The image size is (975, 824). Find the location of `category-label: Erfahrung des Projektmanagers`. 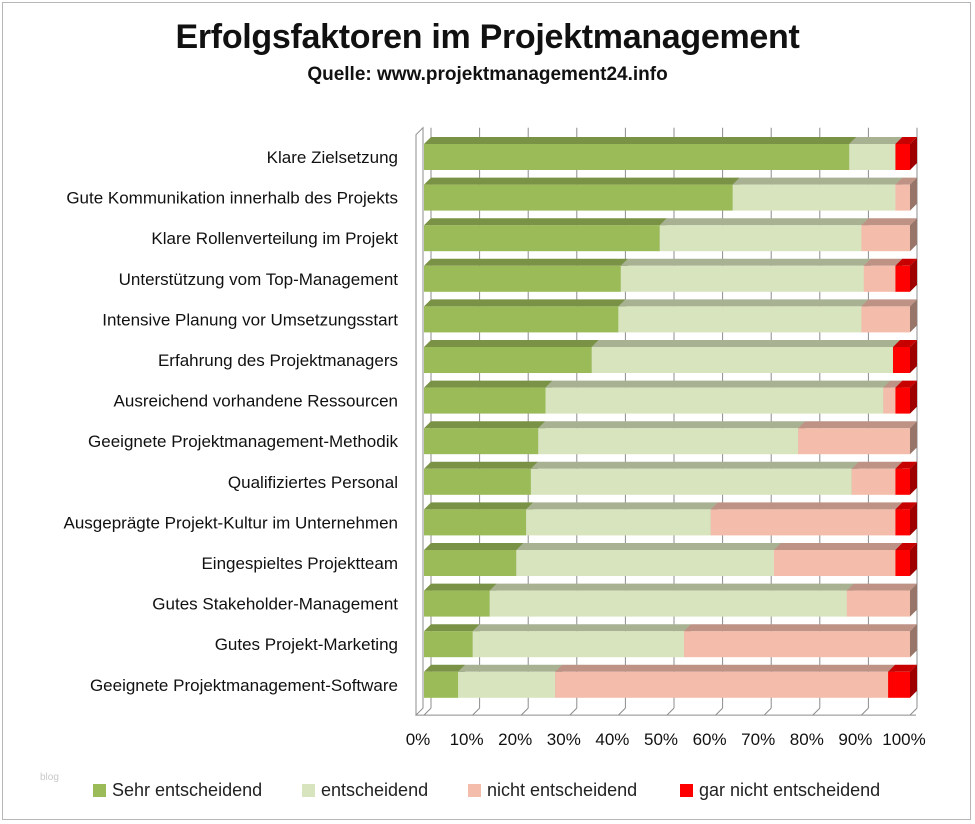

category-label: Erfahrung des Projektmanagers is located at coordinates (278, 360).